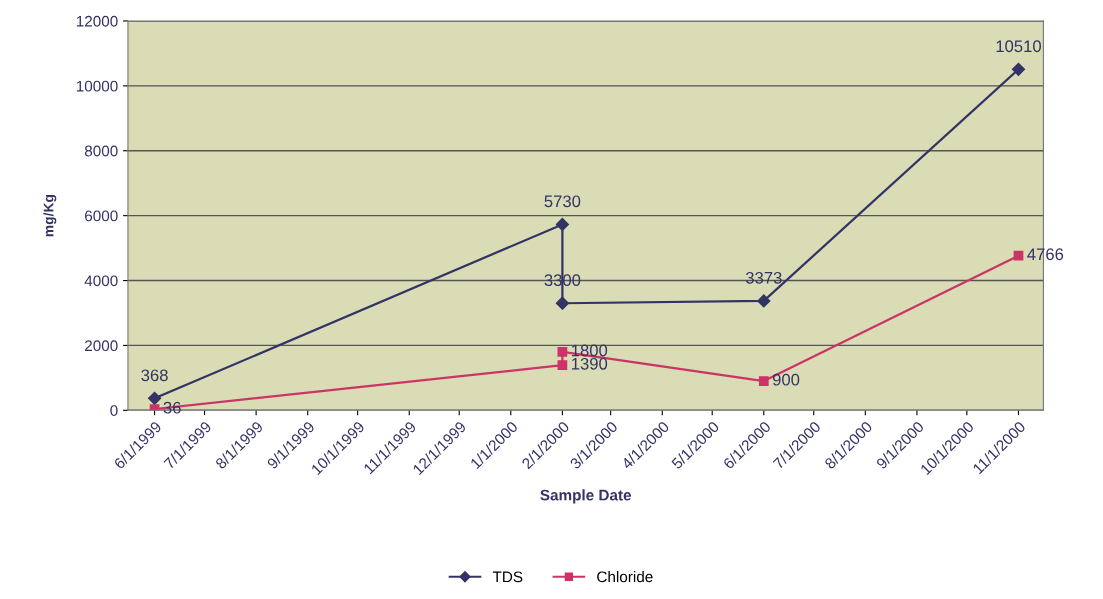 Image resolution: width=1103 pixels, height=599 pixels. What do you see at coordinates (1018, 46) in the screenshot?
I see `data-label: 10510` at bounding box center [1018, 46].